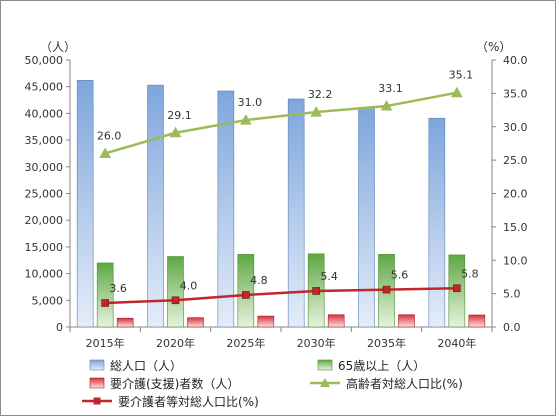  I want to click on line-care-ratio, so click(281, 296).